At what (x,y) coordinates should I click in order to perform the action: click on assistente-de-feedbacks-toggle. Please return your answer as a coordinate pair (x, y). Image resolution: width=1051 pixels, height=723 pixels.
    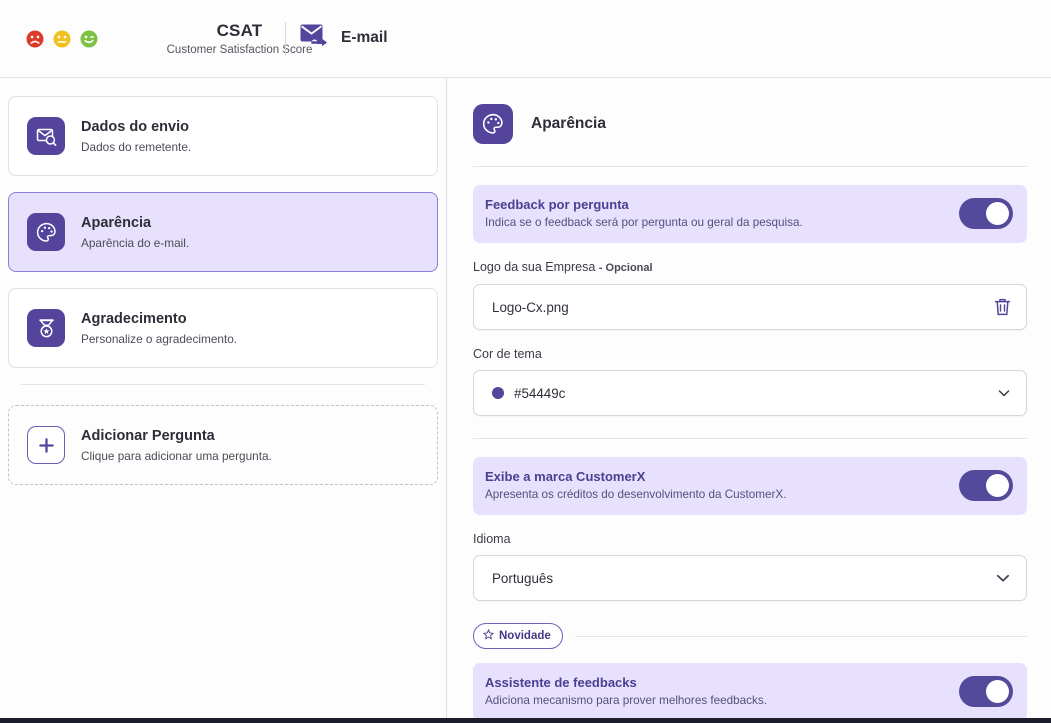
    Looking at the image, I should click on (986, 691).